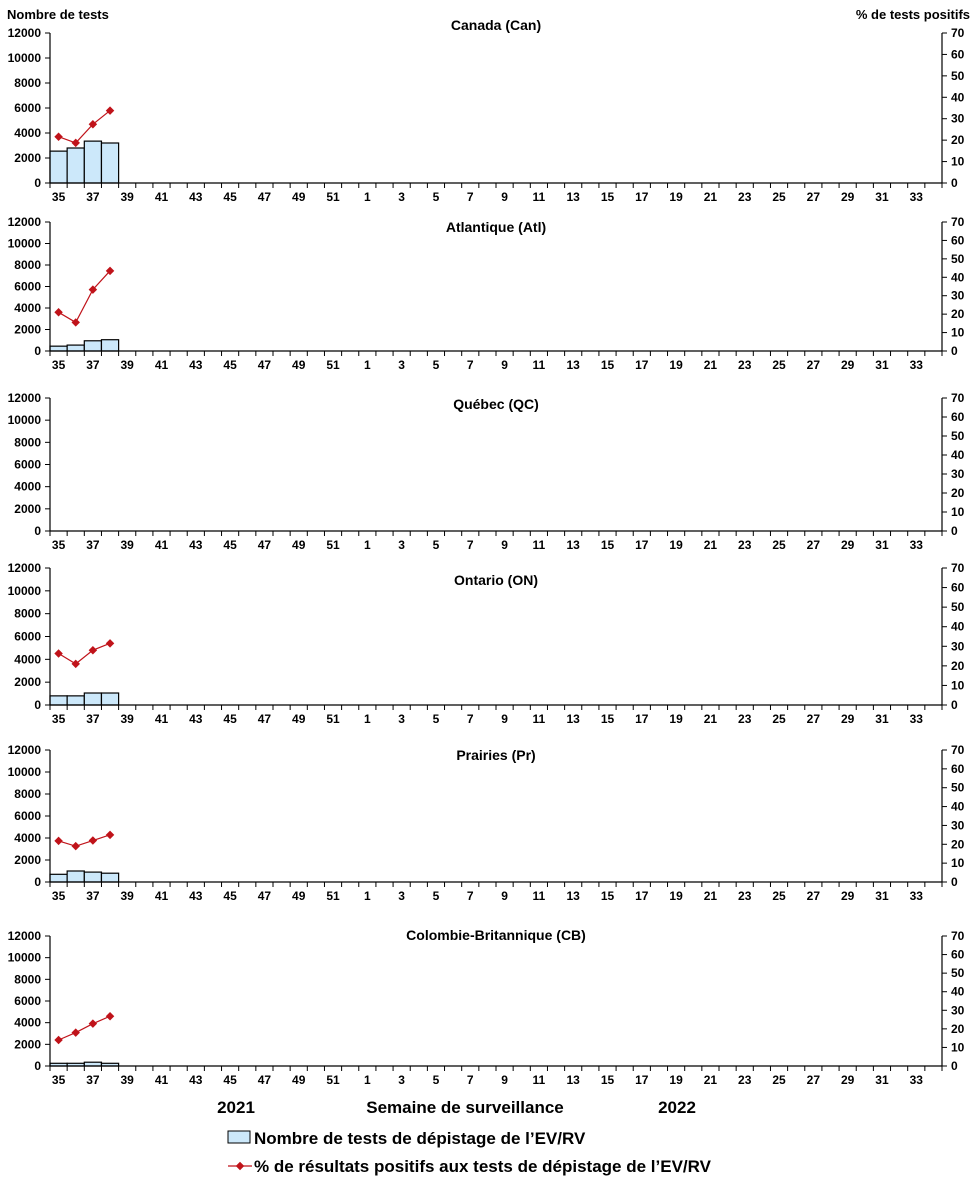 The height and width of the screenshot is (1189, 976). Describe the element at coordinates (539, 365) in the screenshot. I see `x-tick-label: 11` at that location.